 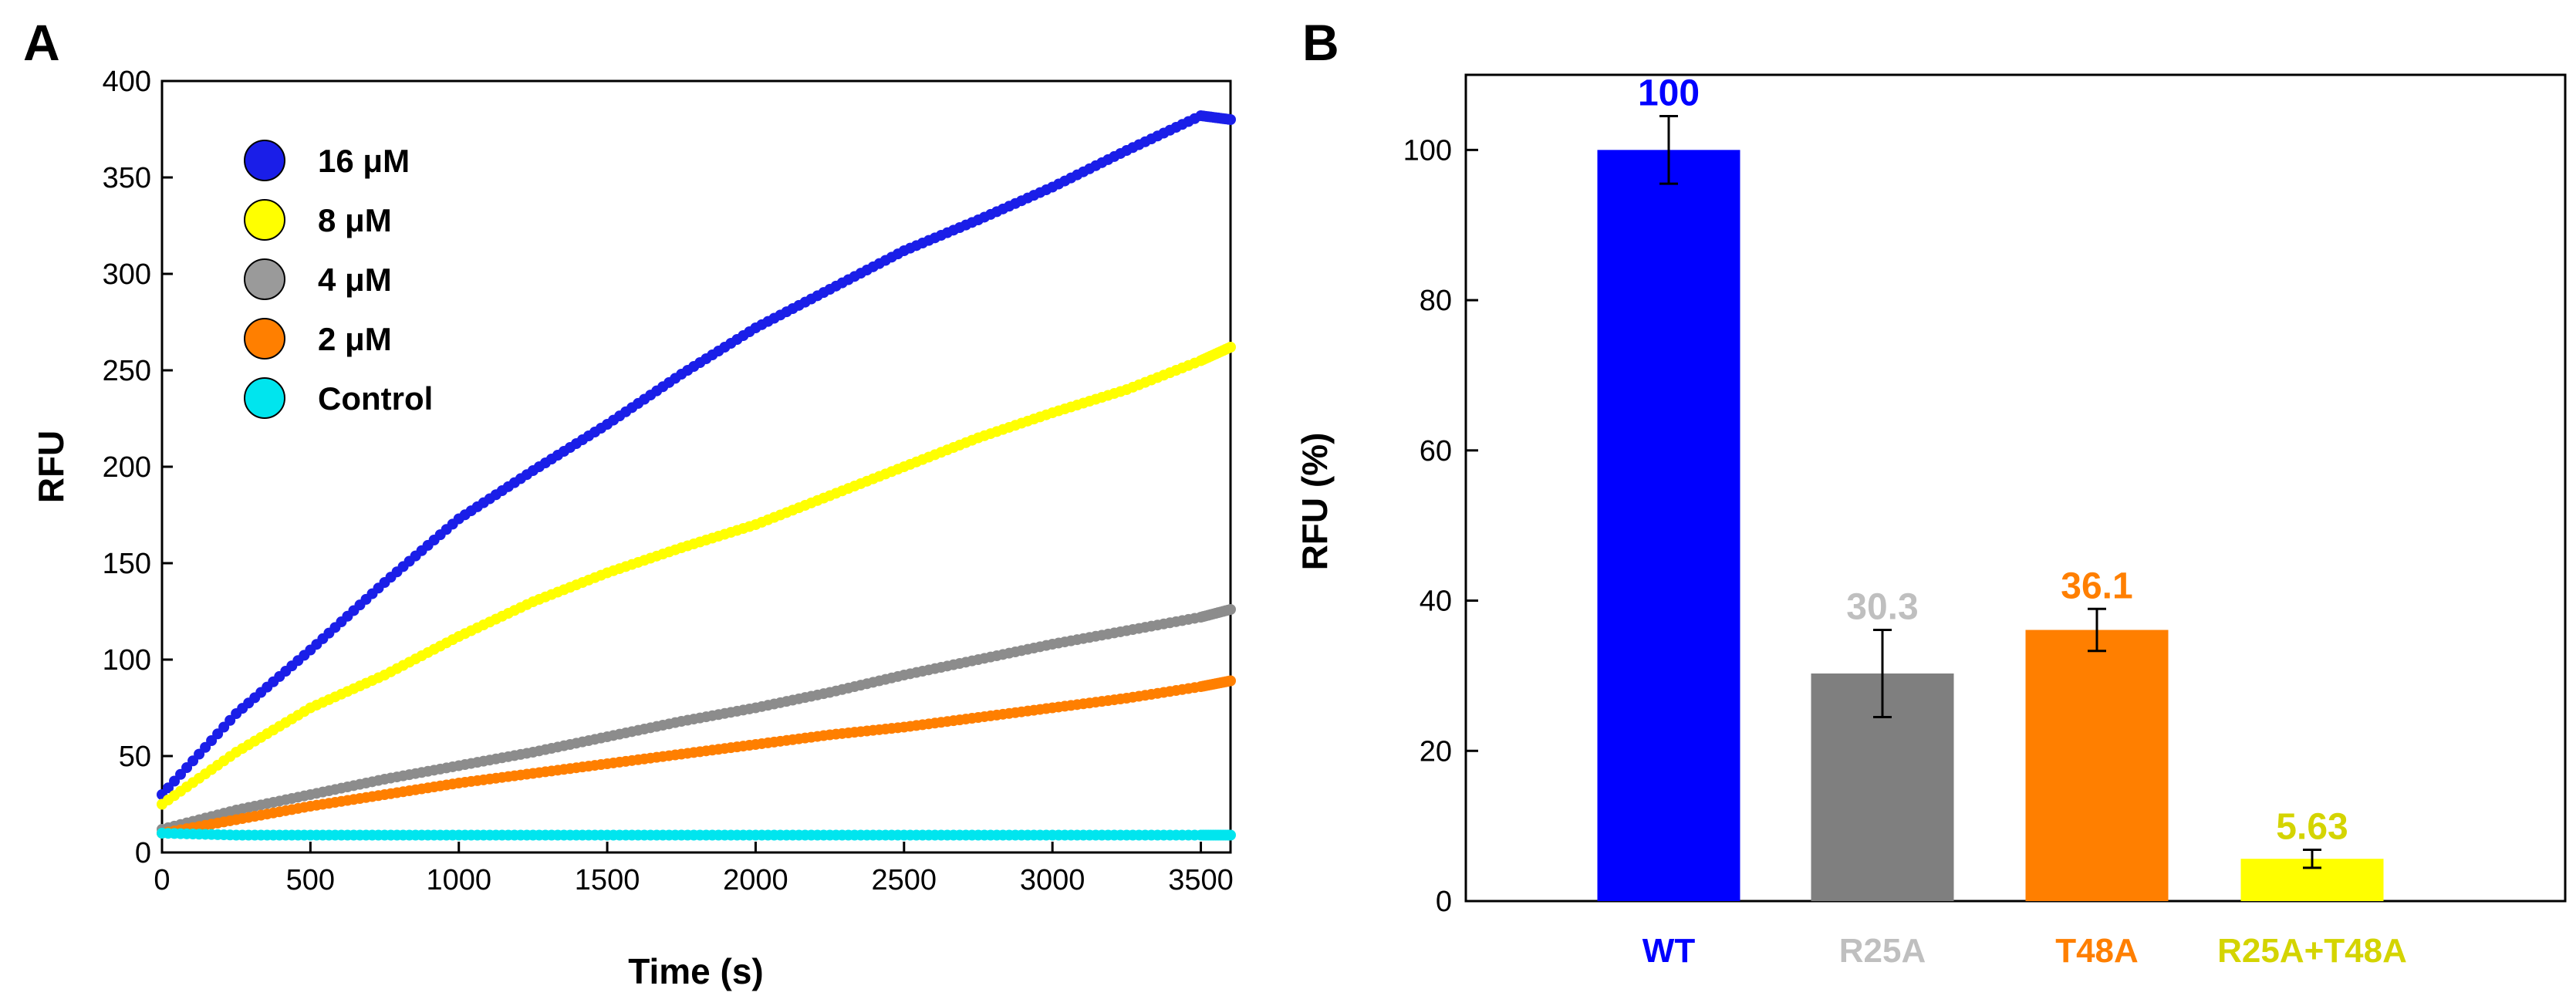 What do you see at coordinates (1669, 93) in the screenshot?
I see `bar-value-label: 100` at bounding box center [1669, 93].